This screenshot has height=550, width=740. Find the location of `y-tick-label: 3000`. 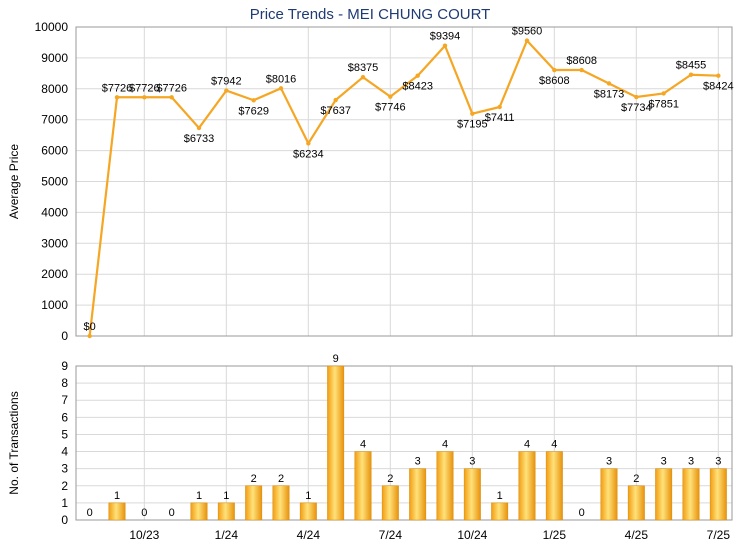

y-tick-label: 3000 is located at coordinates (54, 243).